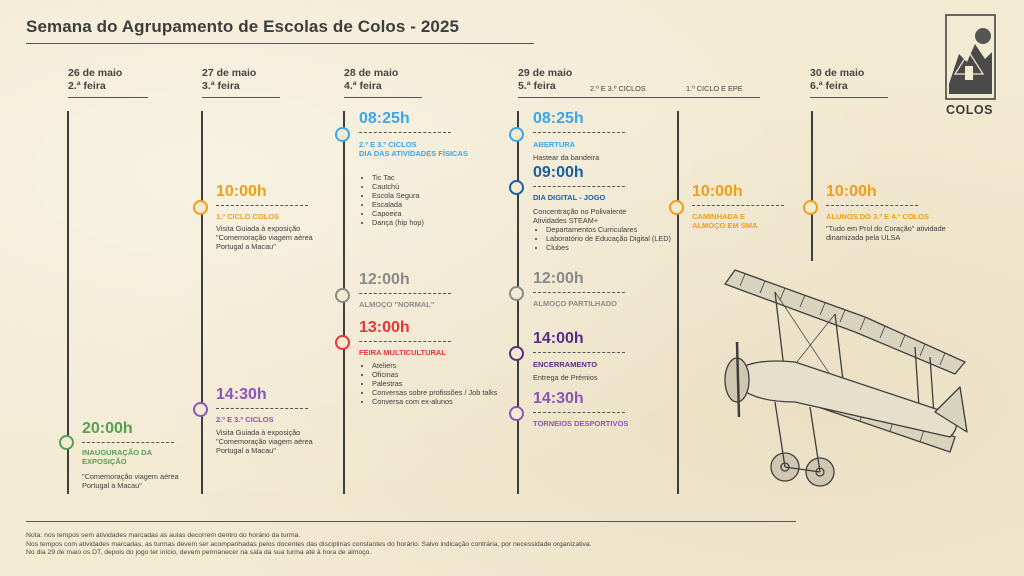 Image resolution: width=1024 pixels, height=576 pixels. What do you see at coordinates (569, 197) in the screenshot?
I see `event-label: DIA DIGITAL - JOGO` at bounding box center [569, 197].